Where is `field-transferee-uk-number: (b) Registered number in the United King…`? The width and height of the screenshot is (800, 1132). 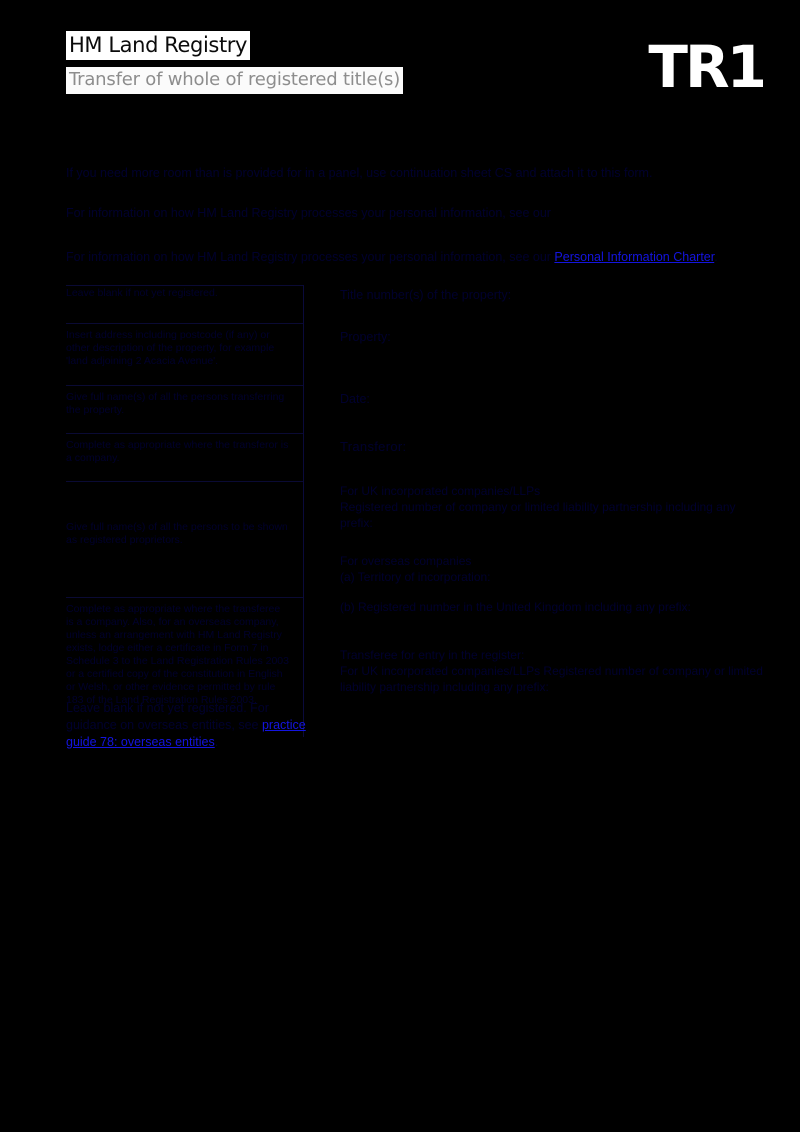 field-transferee-uk-number: (b) Registered number in the United King… is located at coordinates (515, 607).